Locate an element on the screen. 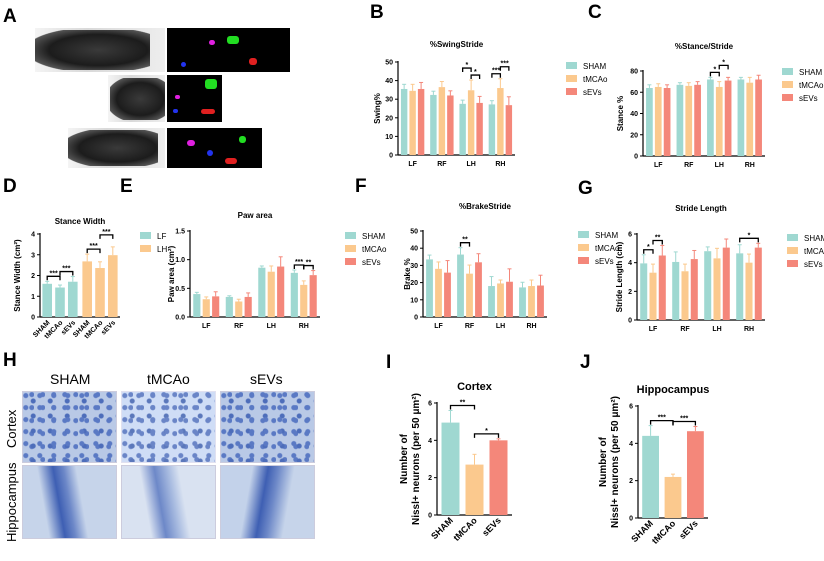 Image resolution: width=824 pixels, height=561 pixels. y-tick-label-c: 60 is located at coordinates (634, 93).